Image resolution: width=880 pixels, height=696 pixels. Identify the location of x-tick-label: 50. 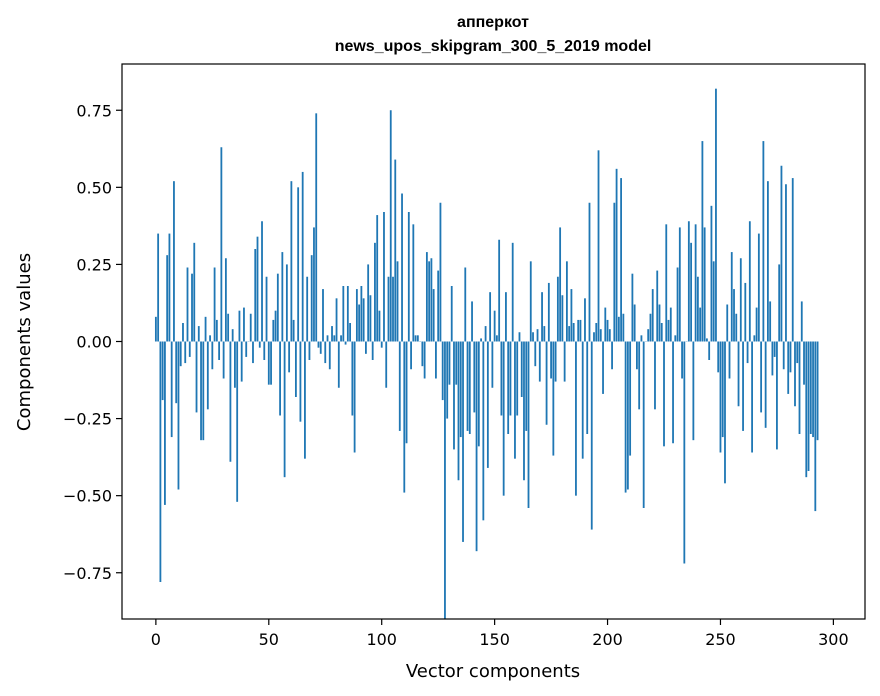
(269, 639).